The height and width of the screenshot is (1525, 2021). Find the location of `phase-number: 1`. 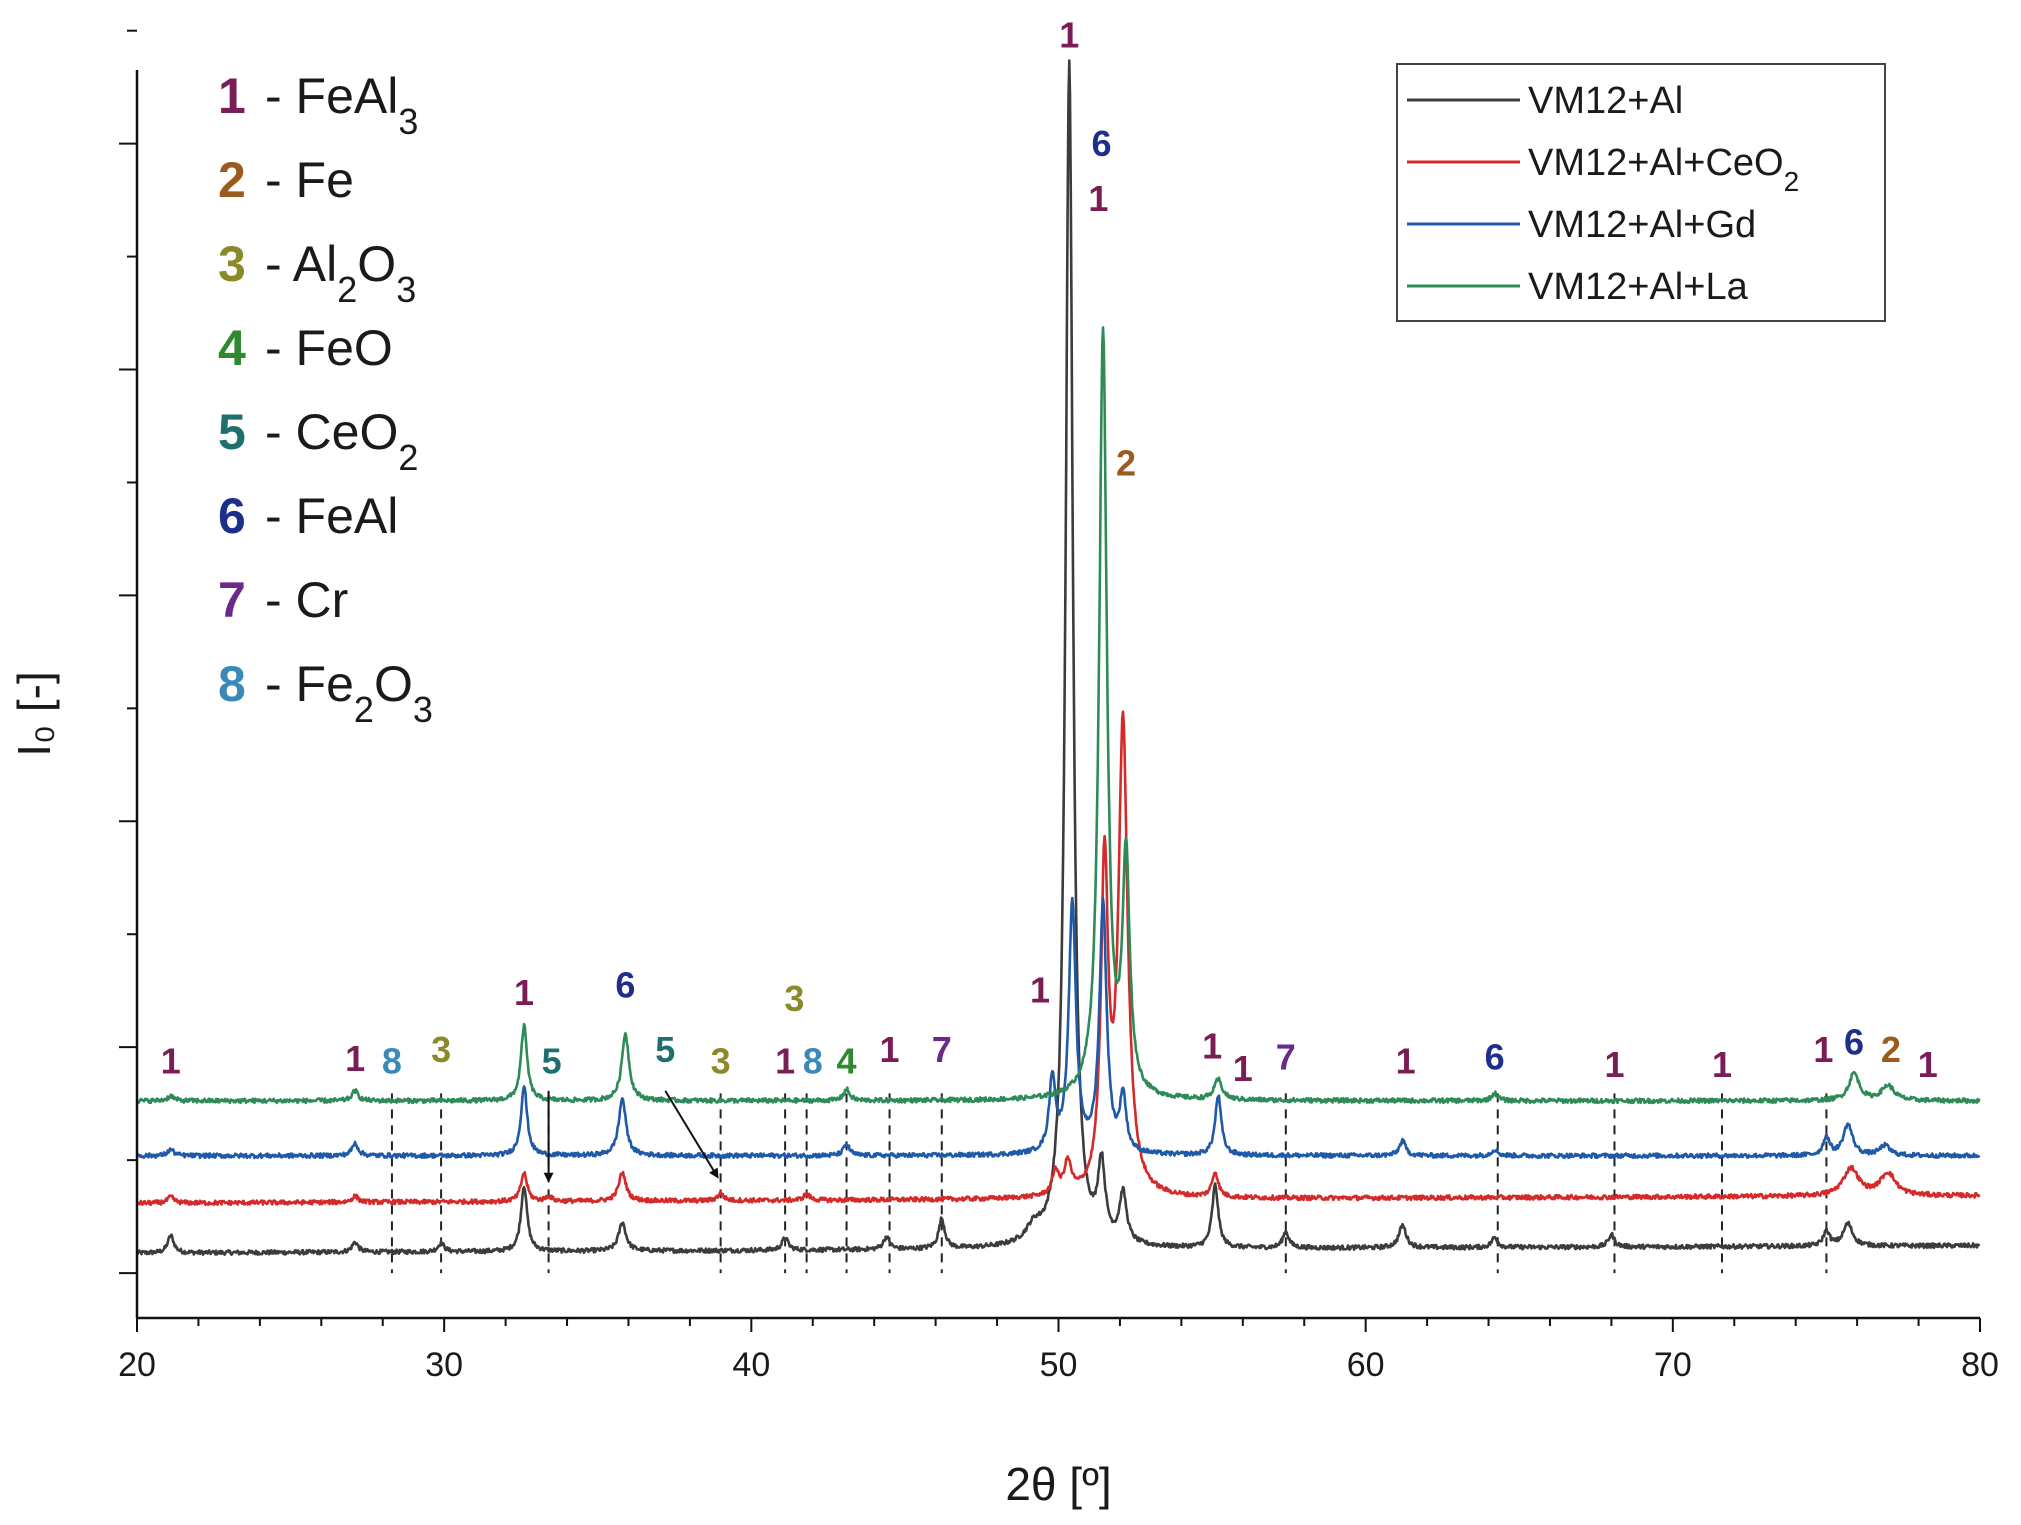

phase-number: 1 is located at coordinates (232, 96).